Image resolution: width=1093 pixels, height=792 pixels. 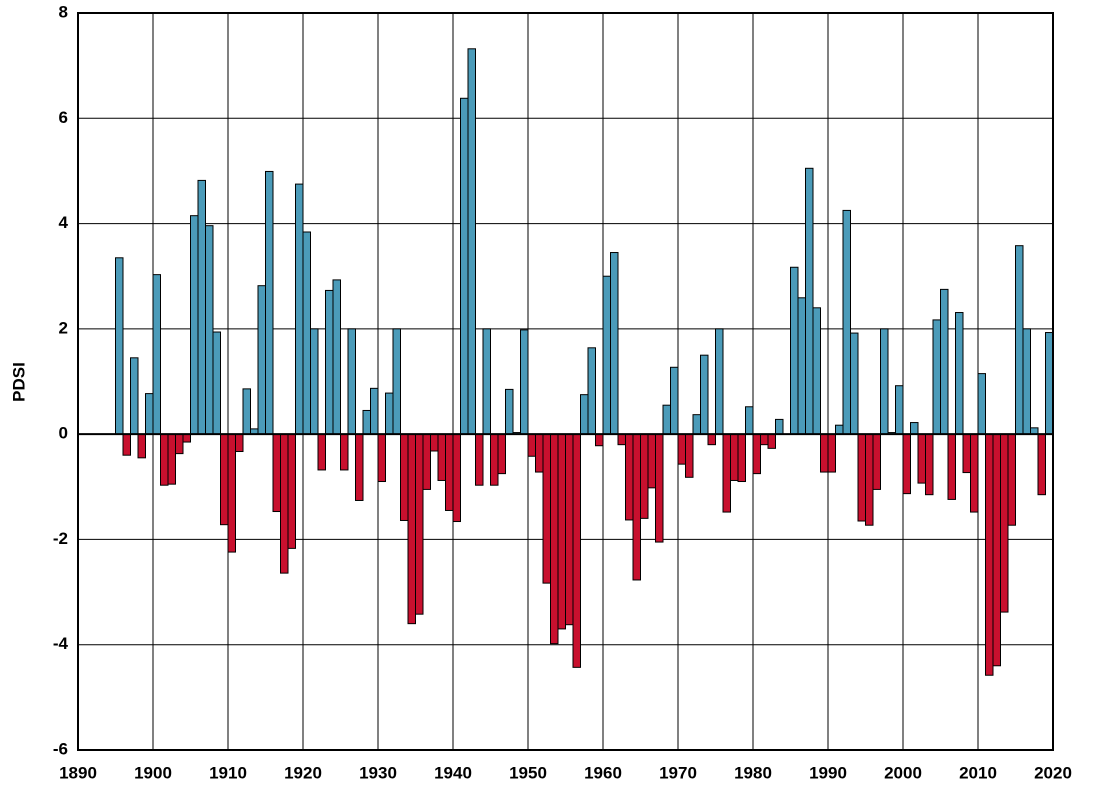 What do you see at coordinates (228, 772) in the screenshot?
I see `x-tick-label: 1910` at bounding box center [228, 772].